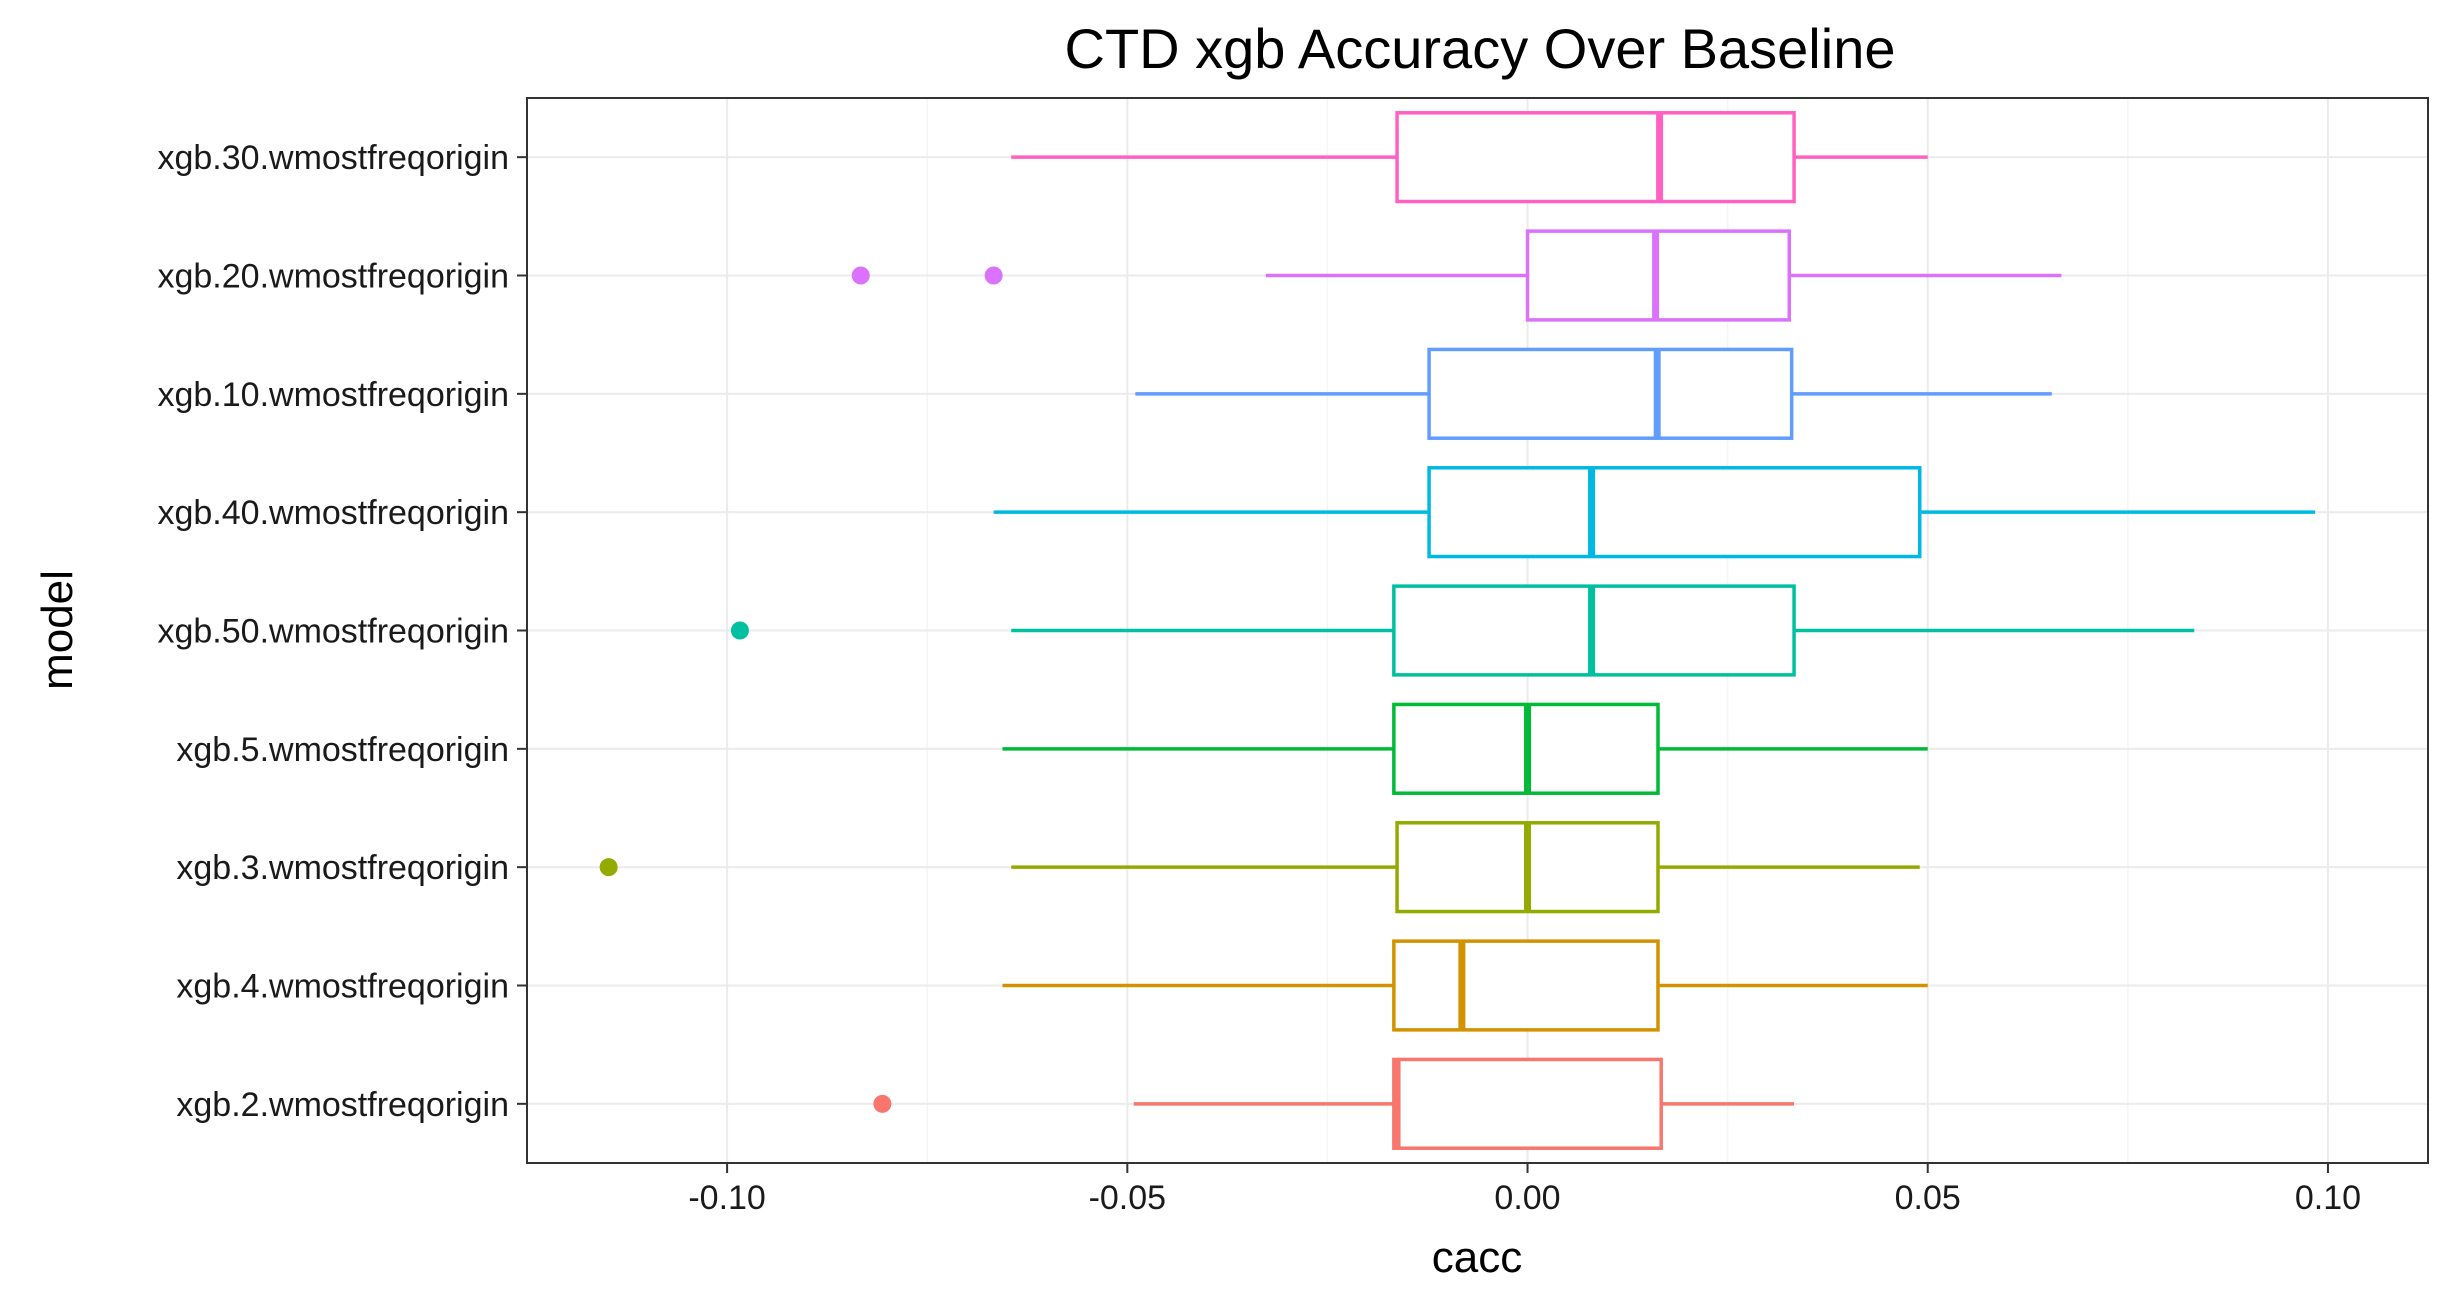 This screenshot has width=2450, height=1308. Describe the element at coordinates (342, 750) in the screenshot. I see `y-tick-label: xgb.5.wmostfreqorigin` at that location.